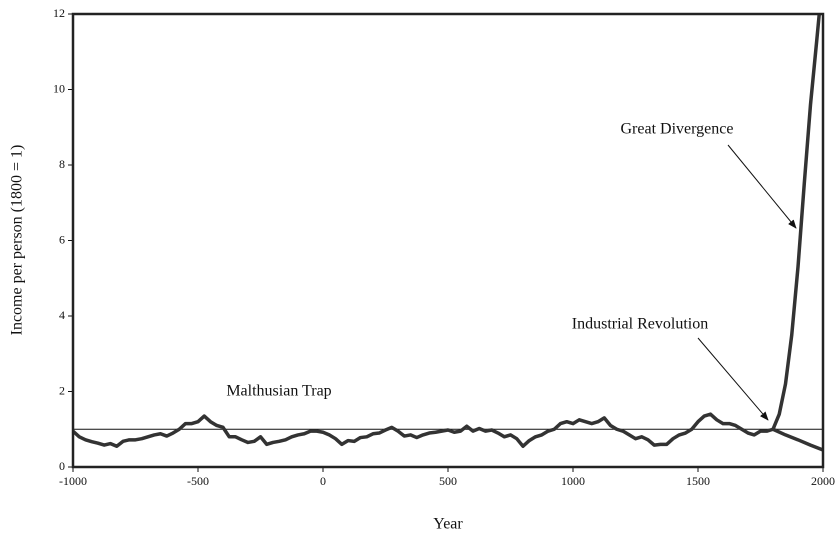  Describe the element at coordinates (62, 390) in the screenshot. I see `y-tick-label: 2` at that location.